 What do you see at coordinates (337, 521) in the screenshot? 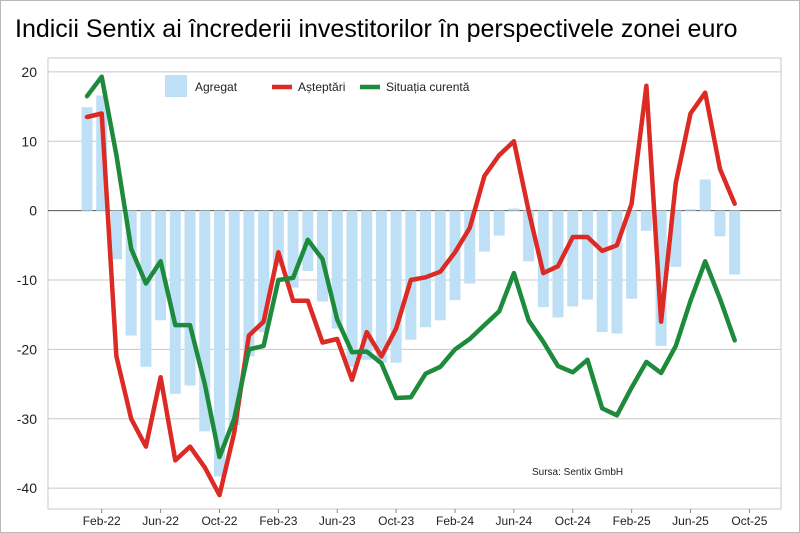
I see `x-tick-label: Jun-23` at bounding box center [337, 521].